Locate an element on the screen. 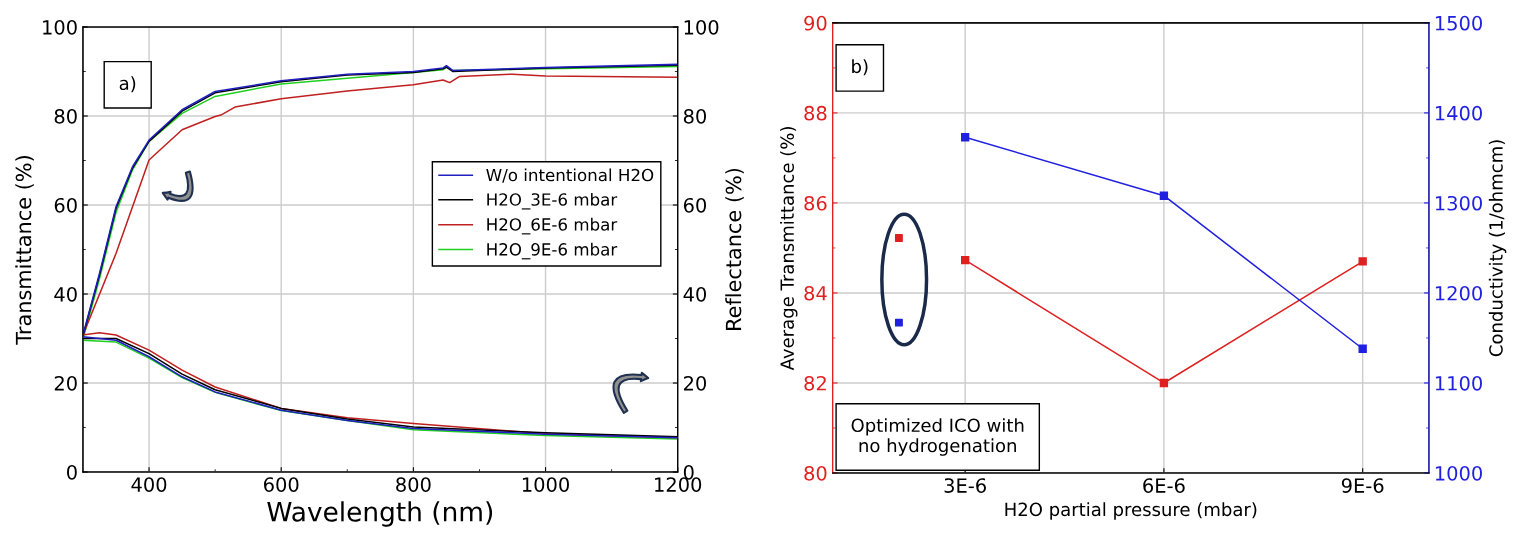 The width and height of the screenshot is (1525, 541). y-tick-label: 0 is located at coordinates (72, 472).